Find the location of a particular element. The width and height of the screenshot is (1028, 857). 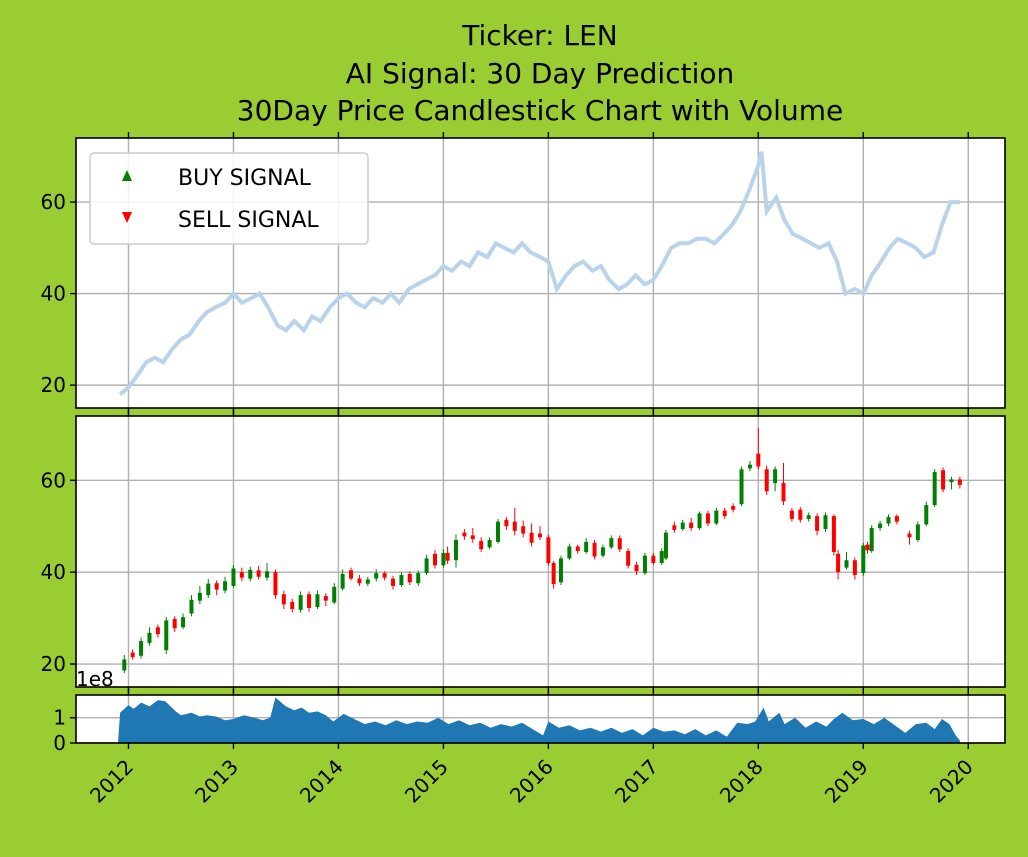

volume-panel-frame is located at coordinates (540, 719).